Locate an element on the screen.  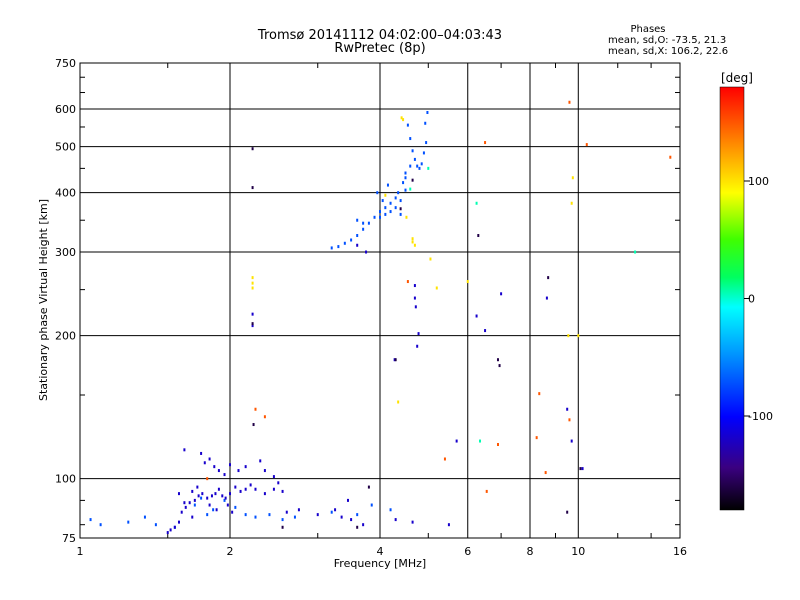
colorbar-gradient is located at coordinates (732, 298).